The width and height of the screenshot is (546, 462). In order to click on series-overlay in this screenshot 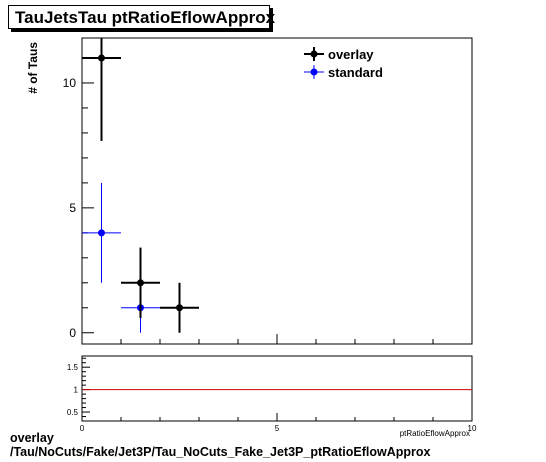, I will do `click(140, 185)`.